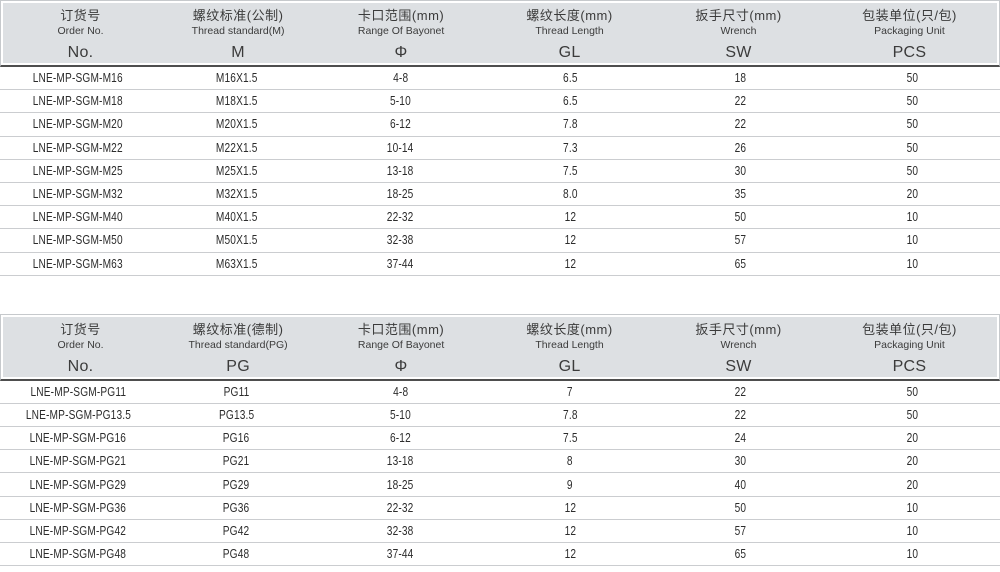  I want to click on cell-value: LNE-MP-SGM-M63, so click(78, 263).